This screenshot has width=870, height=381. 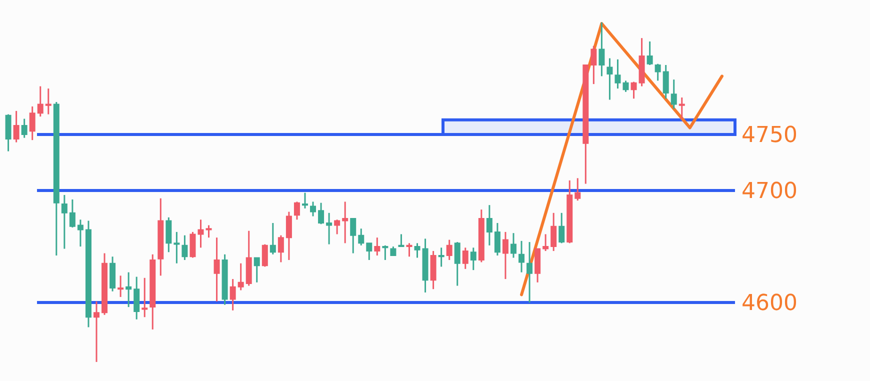 What do you see at coordinates (770, 303) in the screenshot?
I see `y-tick-label: 4600` at bounding box center [770, 303].